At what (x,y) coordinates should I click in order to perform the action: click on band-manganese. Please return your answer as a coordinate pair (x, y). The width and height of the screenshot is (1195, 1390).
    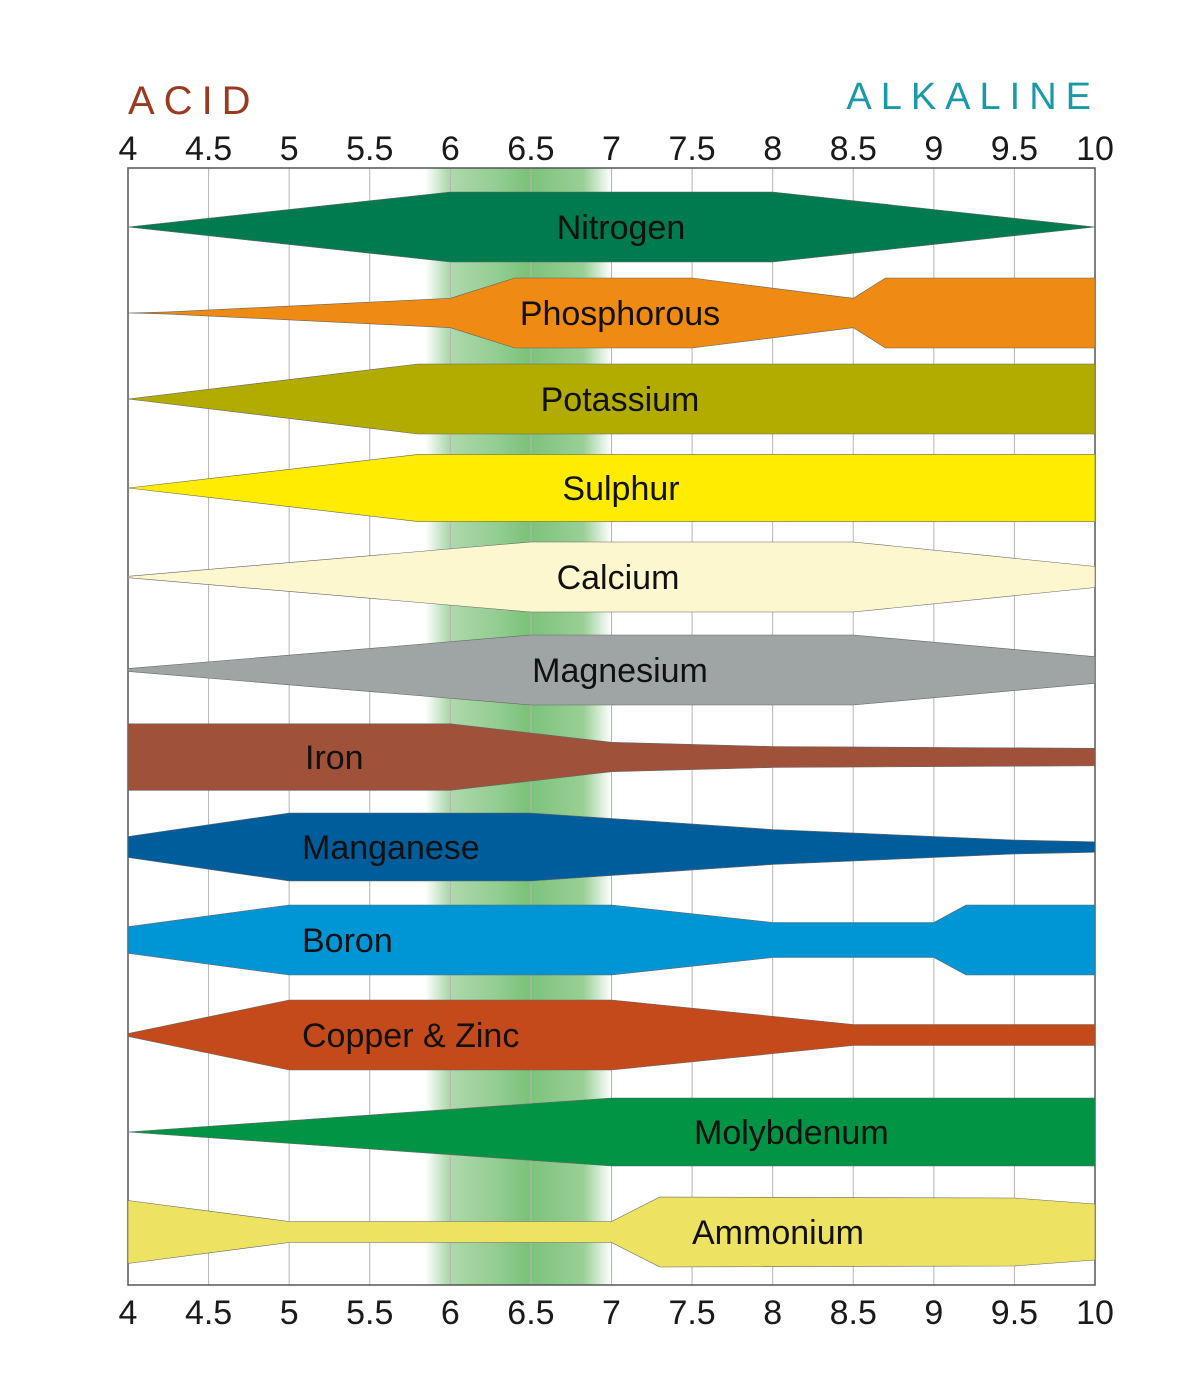
    Looking at the image, I should click on (611, 847).